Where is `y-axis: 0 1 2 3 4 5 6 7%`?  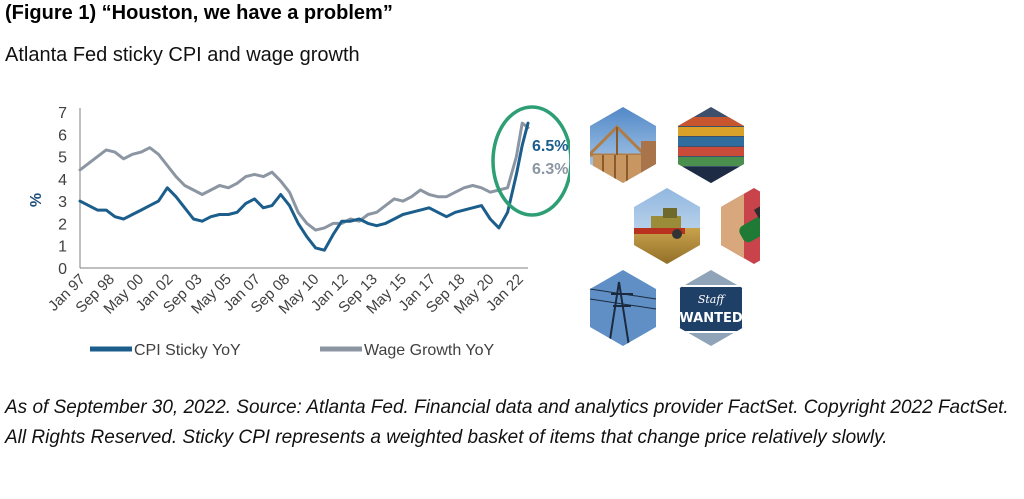
y-axis: 0 1 2 3 4 5 6 7% is located at coordinates (54, 191).